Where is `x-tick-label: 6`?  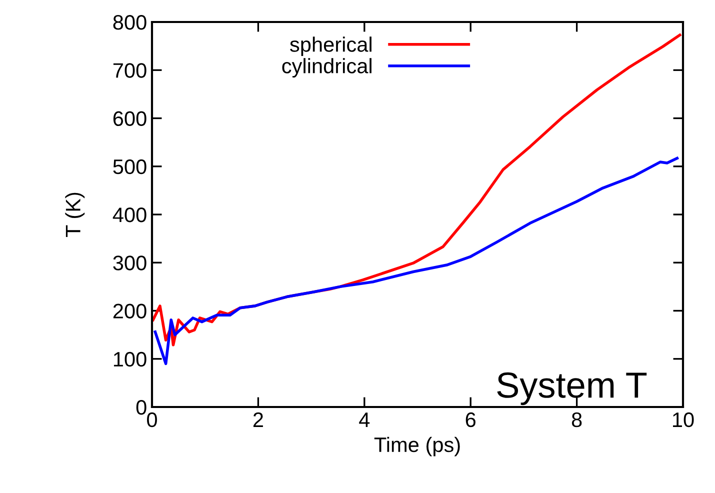 x-tick-label: 6 is located at coordinates (471, 420).